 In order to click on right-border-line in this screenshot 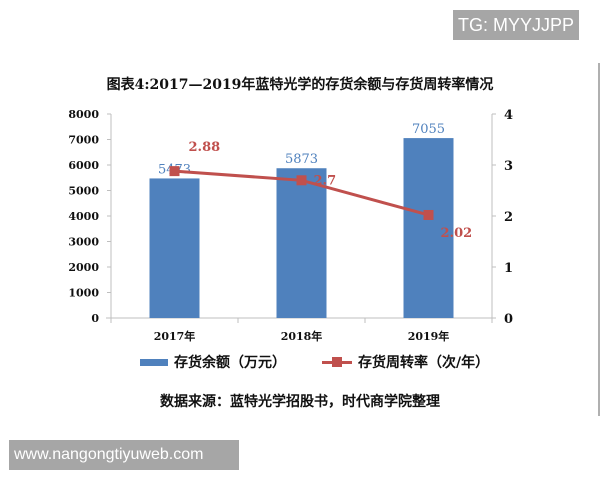, I will do `click(599, 239)`.